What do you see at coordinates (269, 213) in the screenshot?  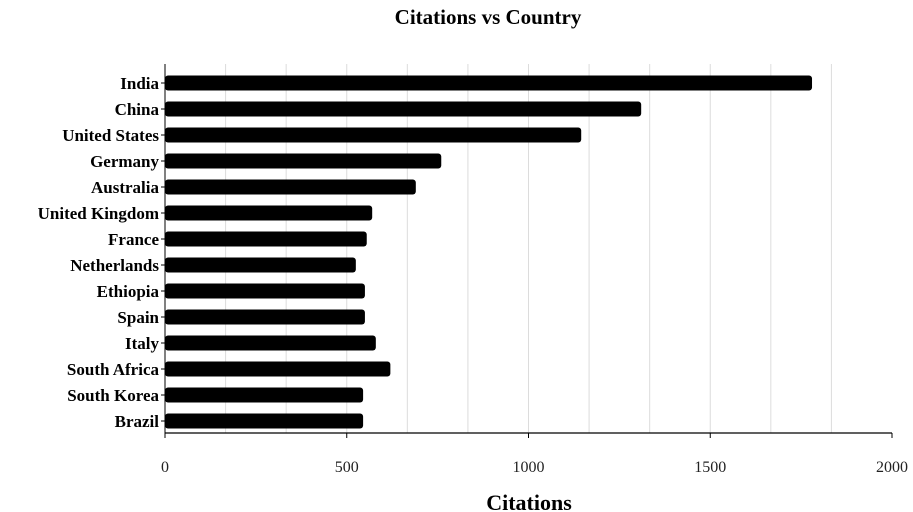 I see `bar-united-kingdom` at bounding box center [269, 213].